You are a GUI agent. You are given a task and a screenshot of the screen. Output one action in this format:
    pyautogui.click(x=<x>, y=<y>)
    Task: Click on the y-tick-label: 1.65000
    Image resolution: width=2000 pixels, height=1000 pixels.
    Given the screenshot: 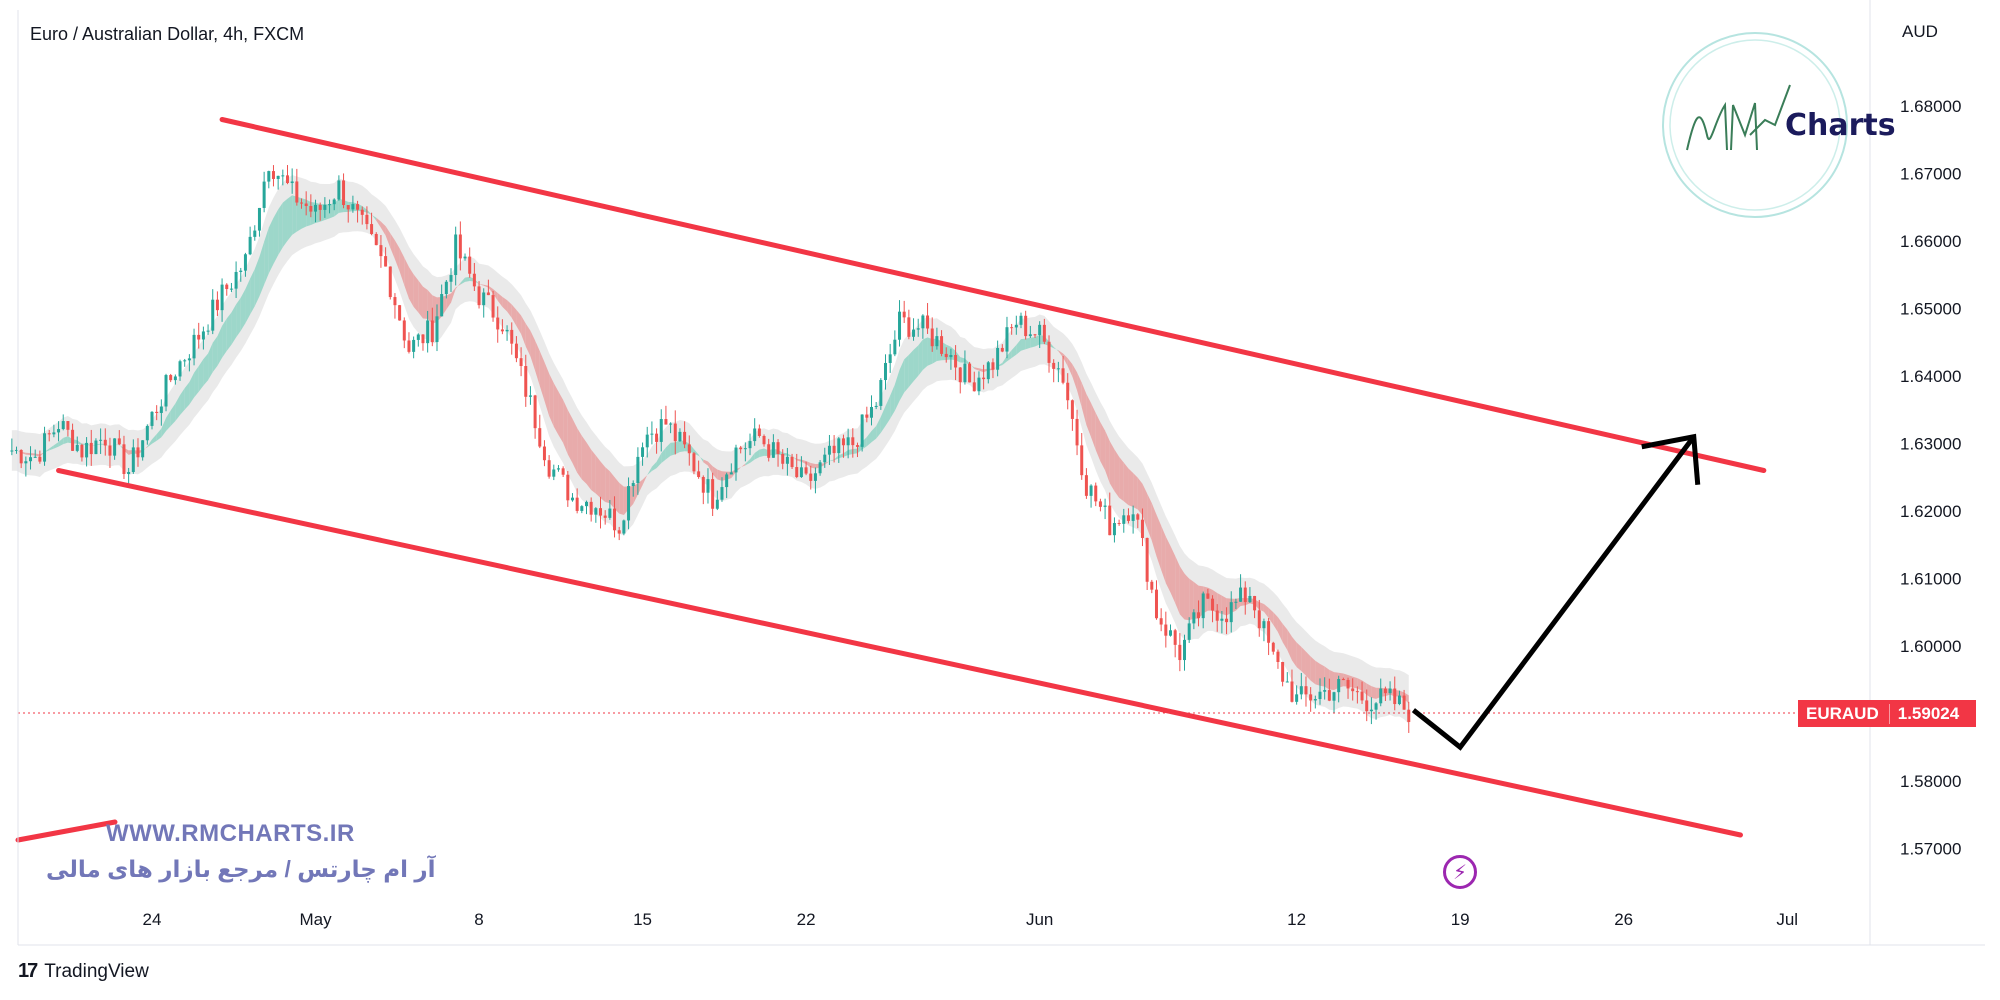 What is the action you would take?
    pyautogui.click(x=1930, y=309)
    